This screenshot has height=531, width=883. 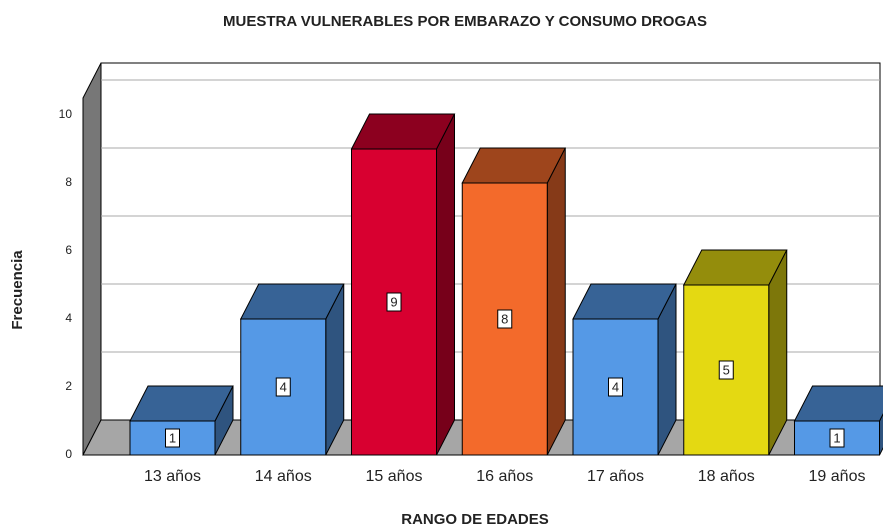 What do you see at coordinates (66, 114) in the screenshot?
I see `y-tick-label: 10` at bounding box center [66, 114].